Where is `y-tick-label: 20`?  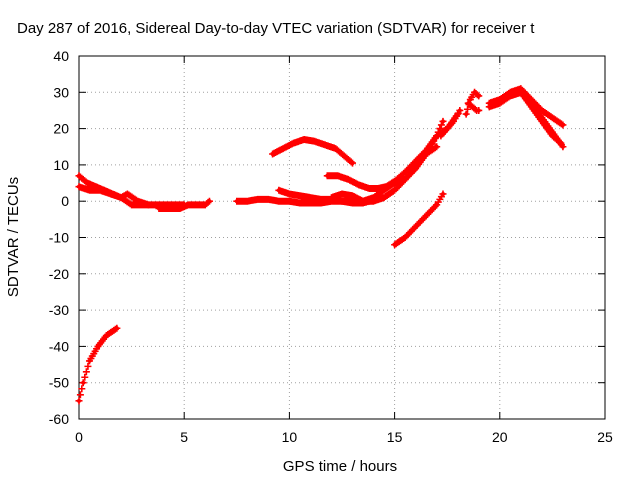 y-tick-label: 20 is located at coordinates (61, 129).